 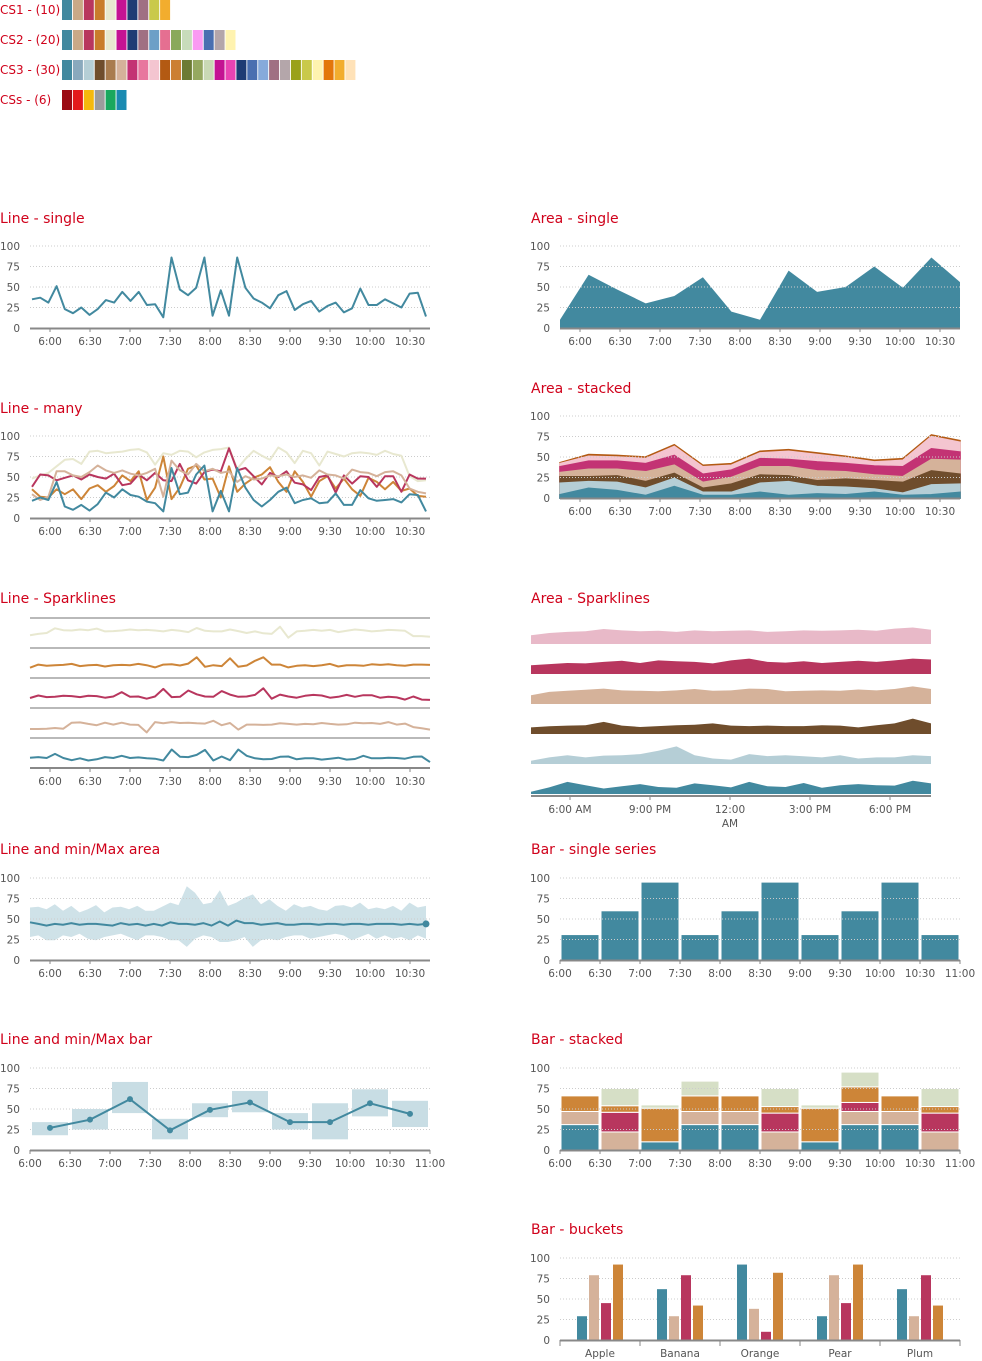 I want to click on line-minmax-area-xtick: 6:30, so click(x=90, y=974).